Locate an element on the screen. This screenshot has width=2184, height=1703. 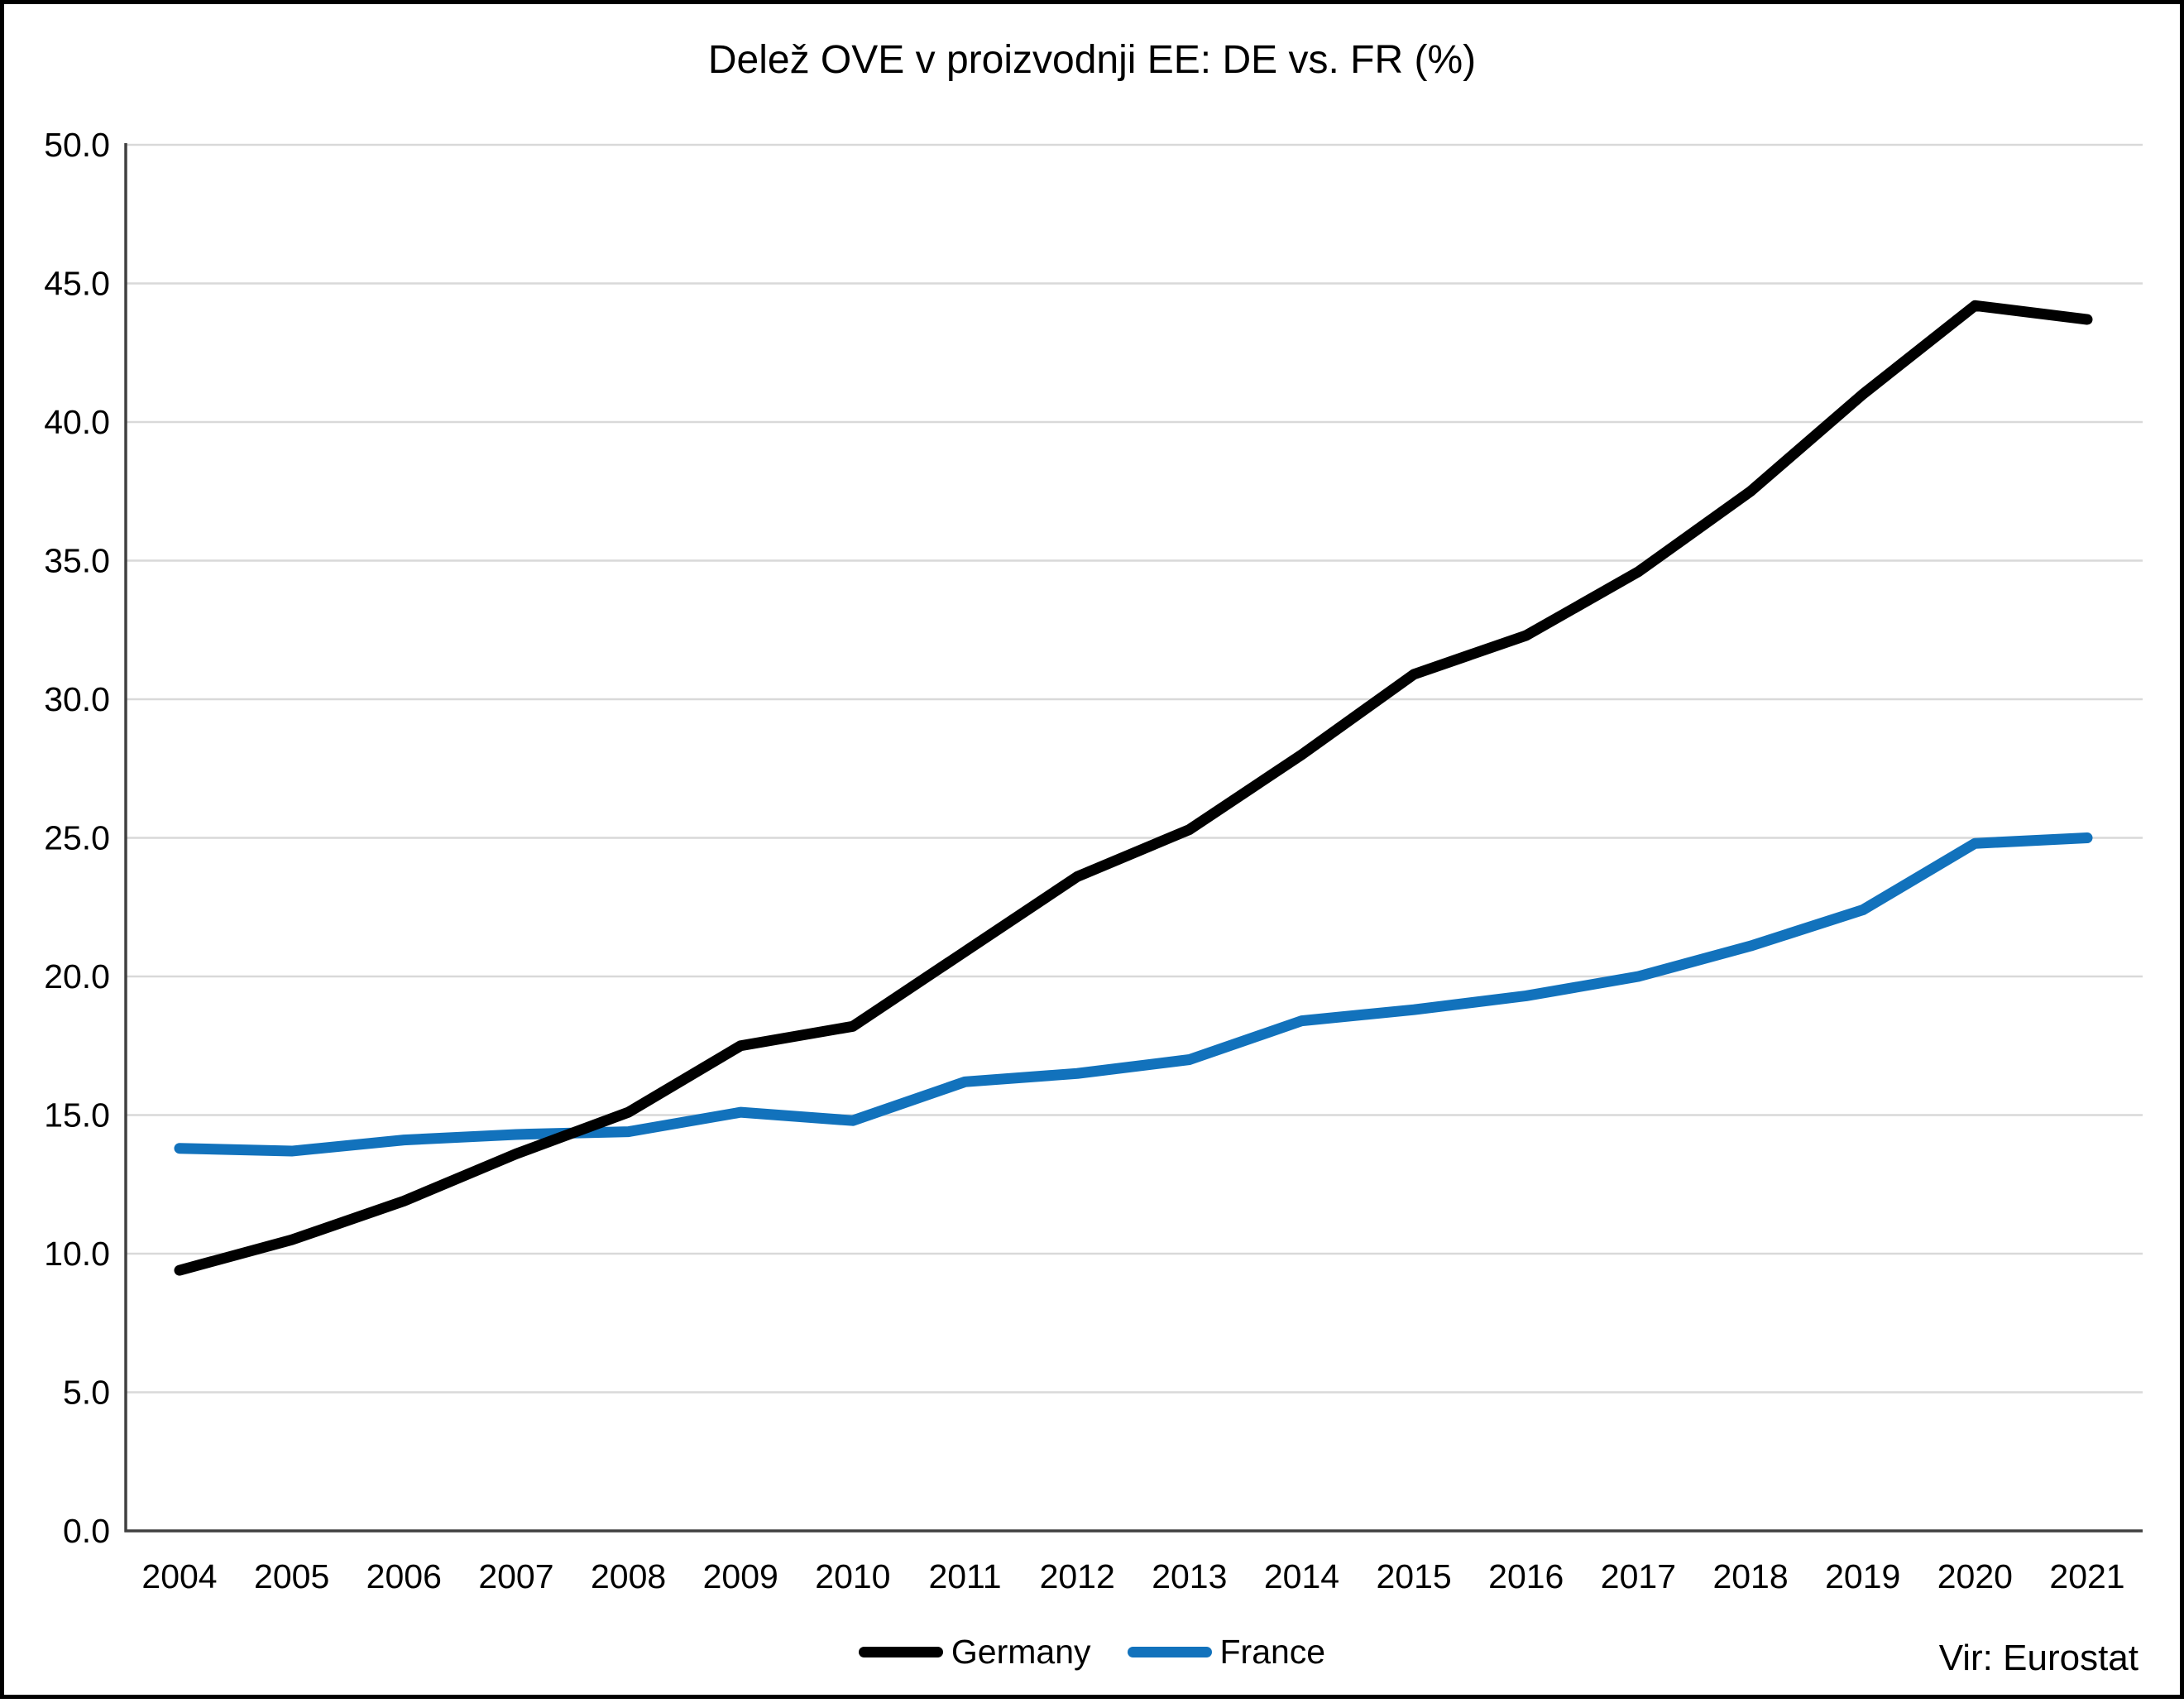
x-tick-label: 2013 is located at coordinates (1189, 1576).